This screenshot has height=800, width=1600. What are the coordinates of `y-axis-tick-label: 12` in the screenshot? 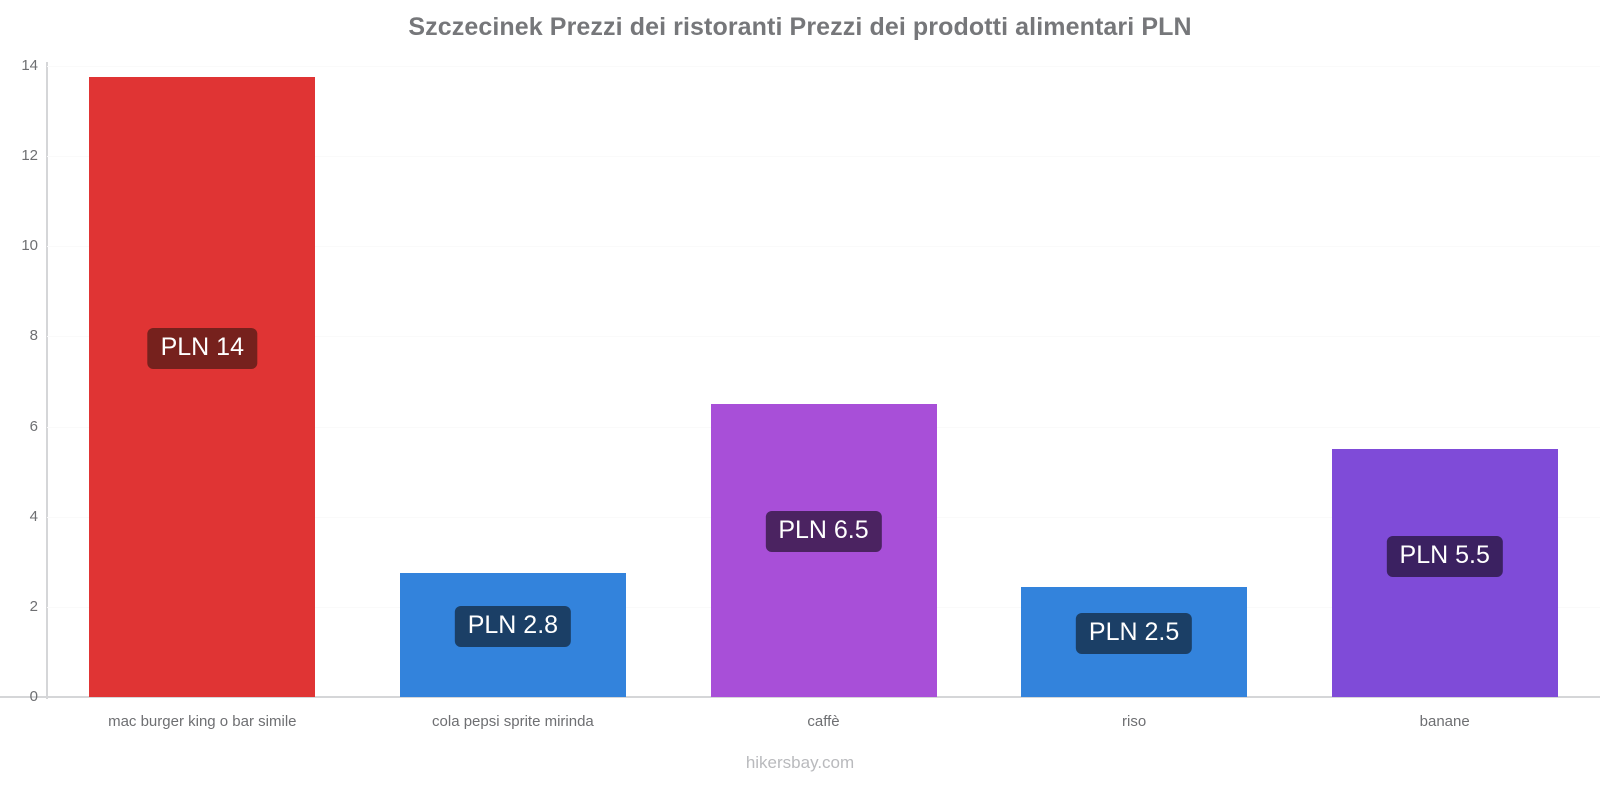 It's located at (29, 156).